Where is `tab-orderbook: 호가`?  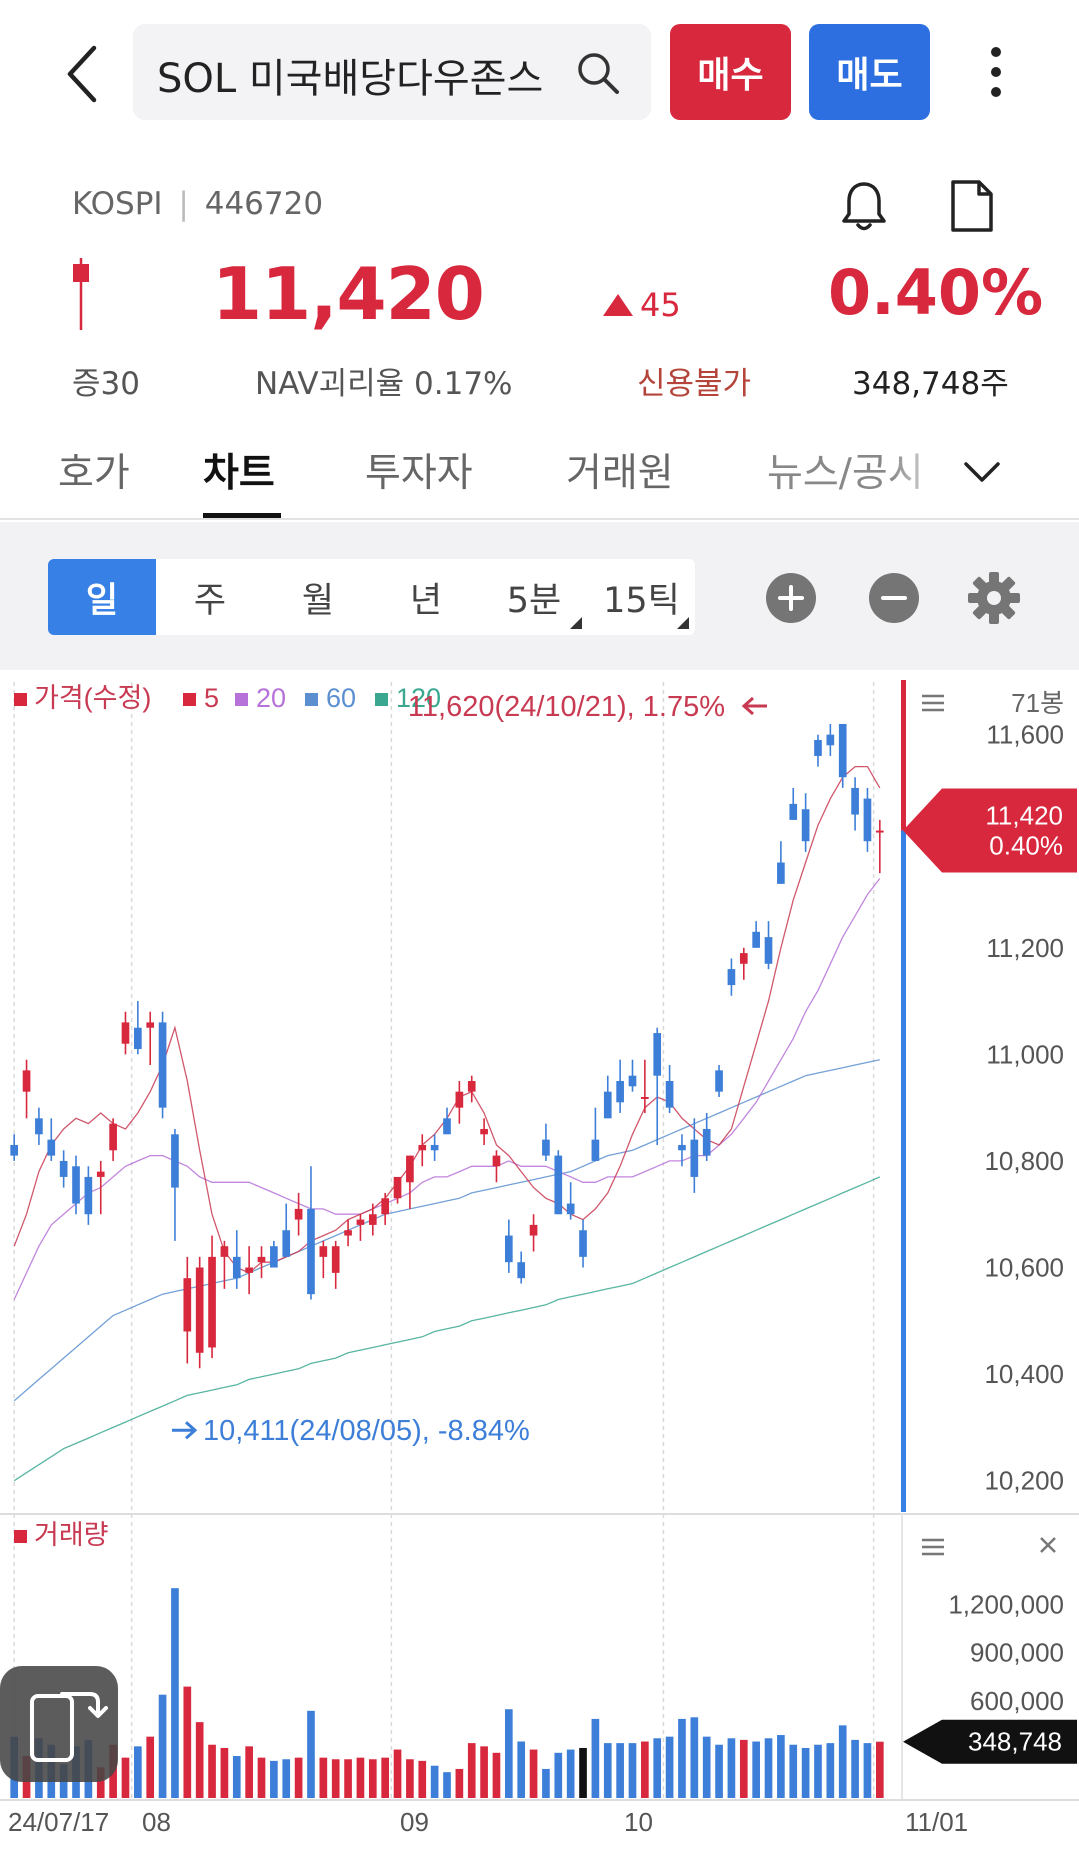 tab-orderbook: 호가 is located at coordinates (94, 473).